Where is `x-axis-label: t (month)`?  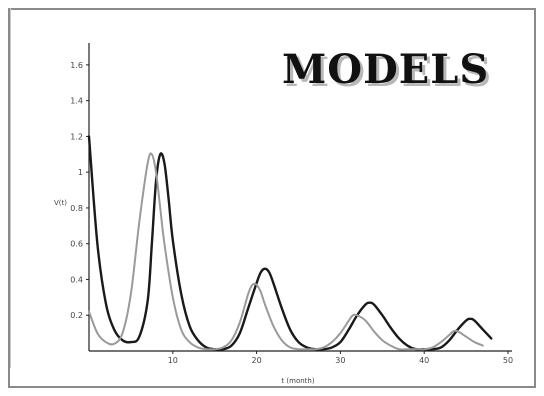 x-axis-label: t (month) is located at coordinates (297, 381).